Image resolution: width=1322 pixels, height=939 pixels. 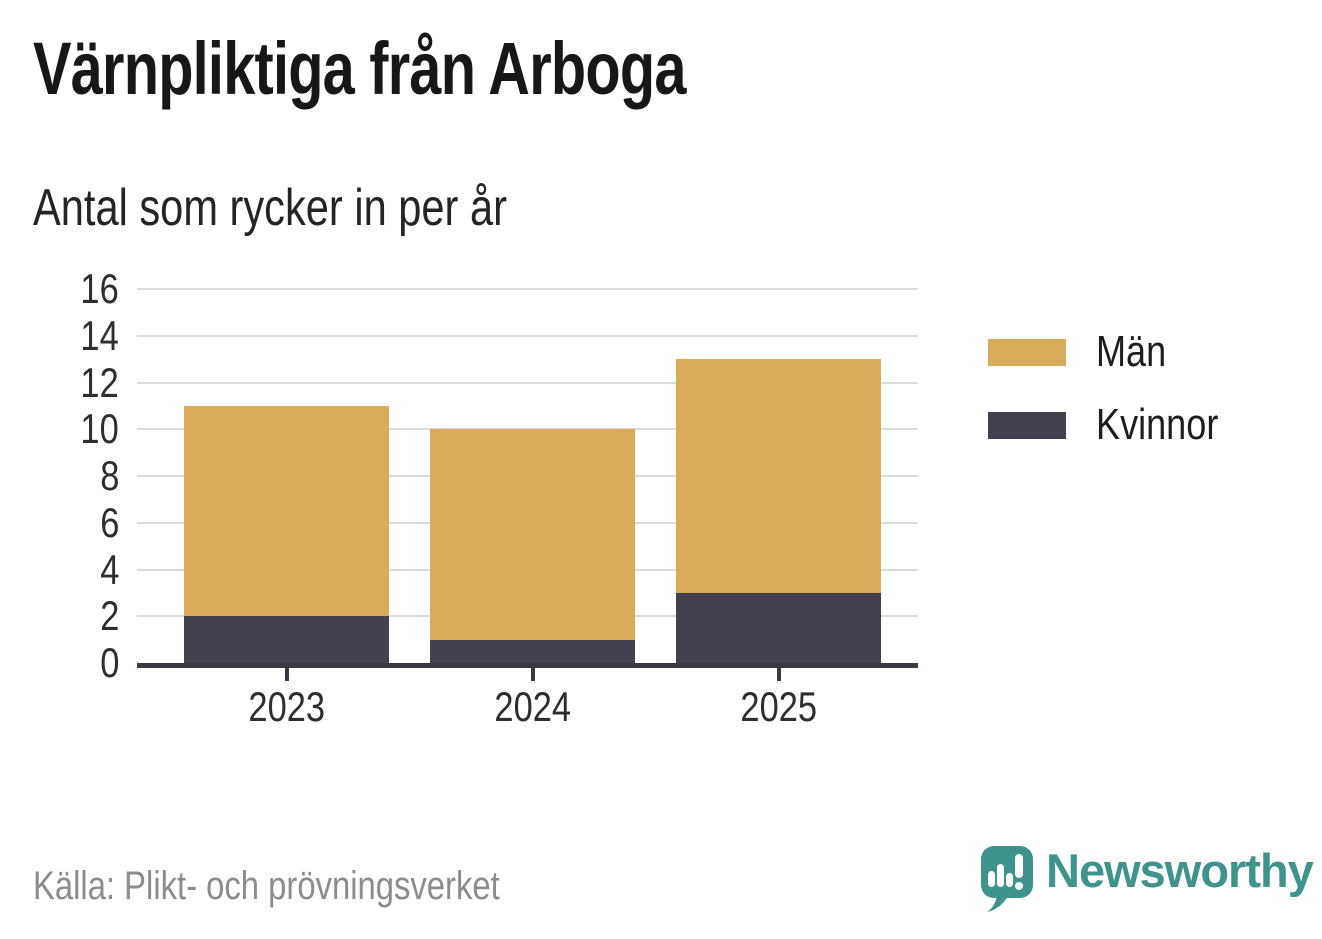 What do you see at coordinates (532, 651) in the screenshot?
I see `bar-segment-kvinnor-2024` at bounding box center [532, 651].